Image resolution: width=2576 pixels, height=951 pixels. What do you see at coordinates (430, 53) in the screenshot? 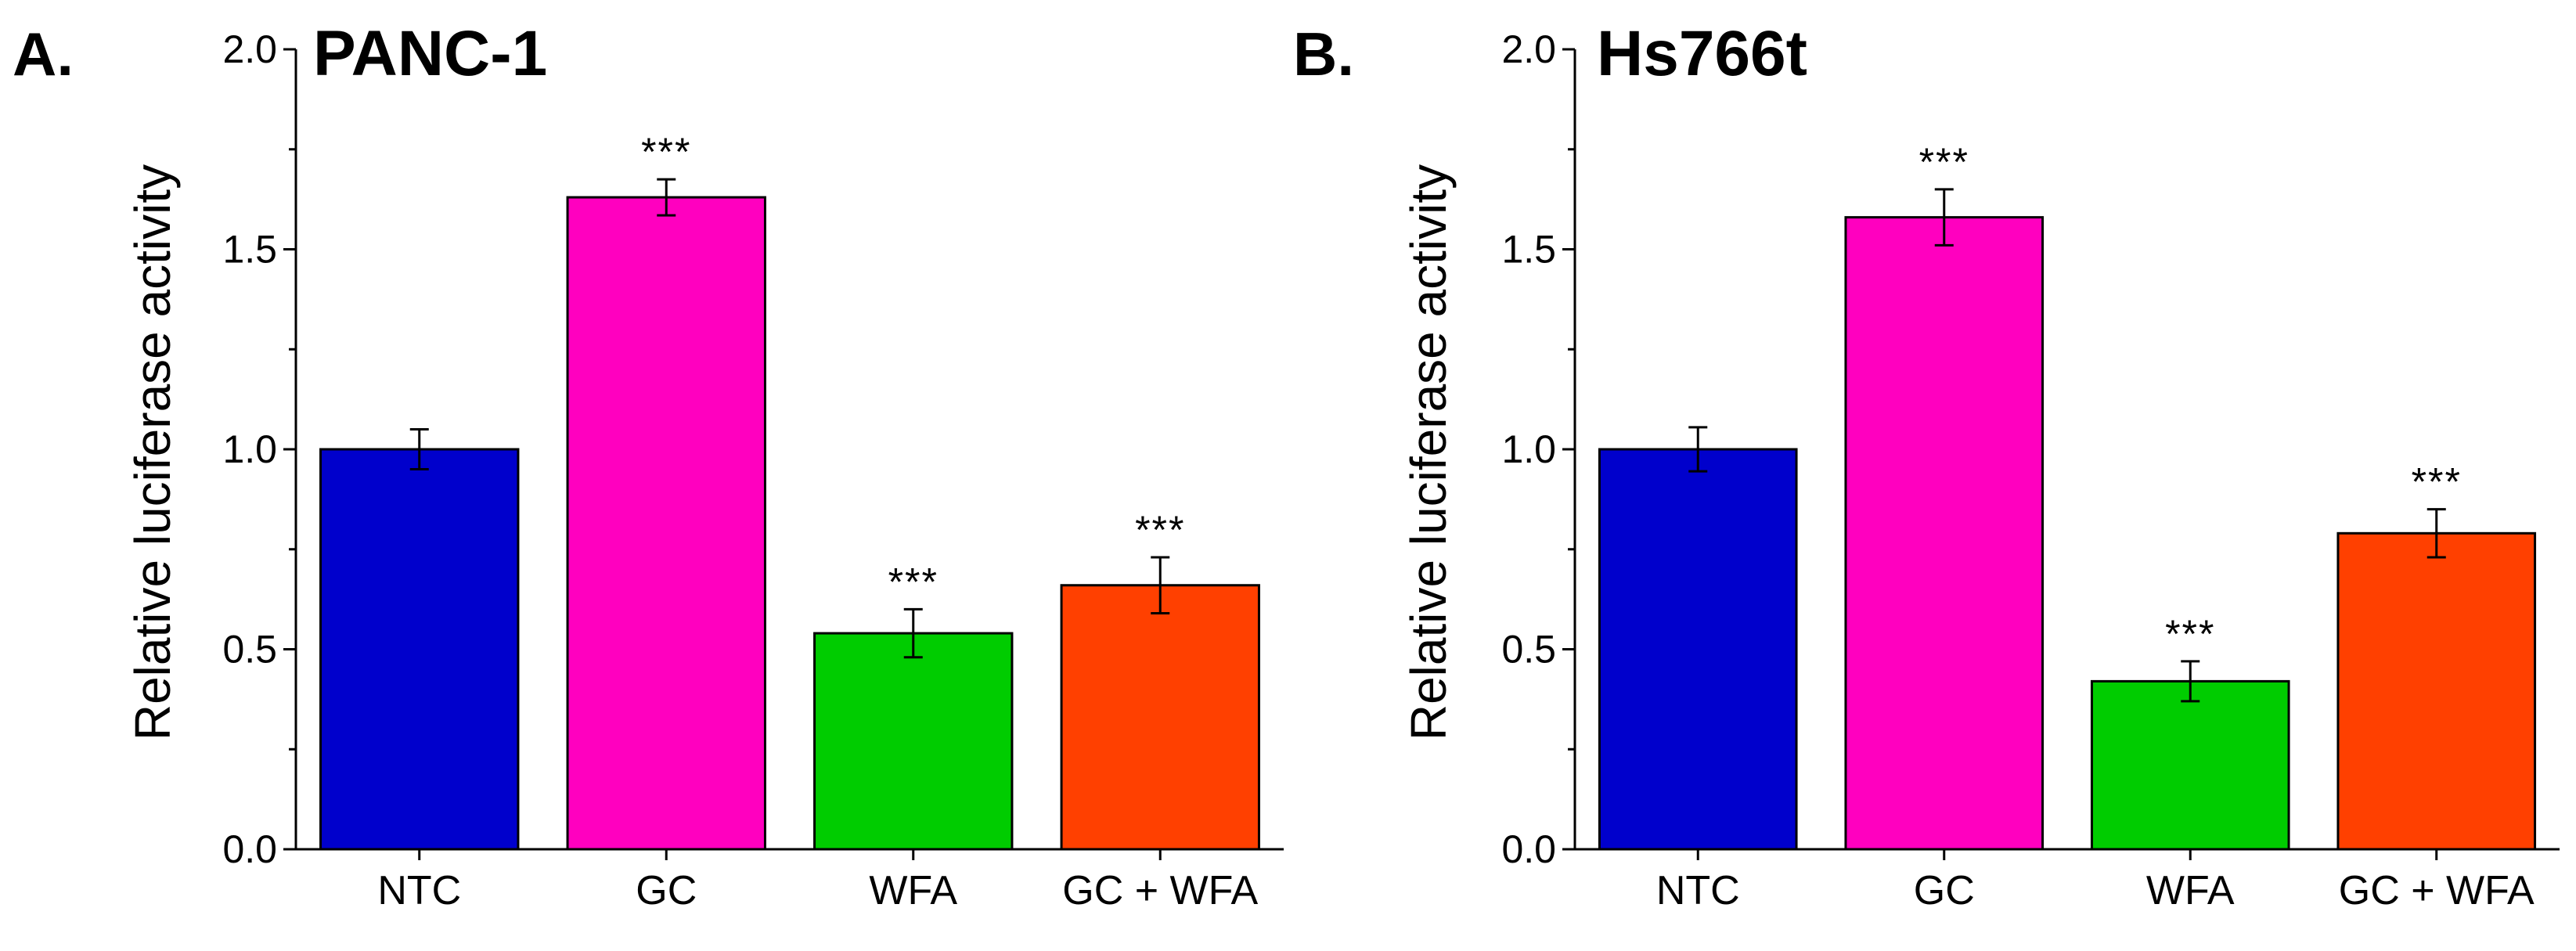
I see `chart-title: PANC-1` at bounding box center [430, 53].